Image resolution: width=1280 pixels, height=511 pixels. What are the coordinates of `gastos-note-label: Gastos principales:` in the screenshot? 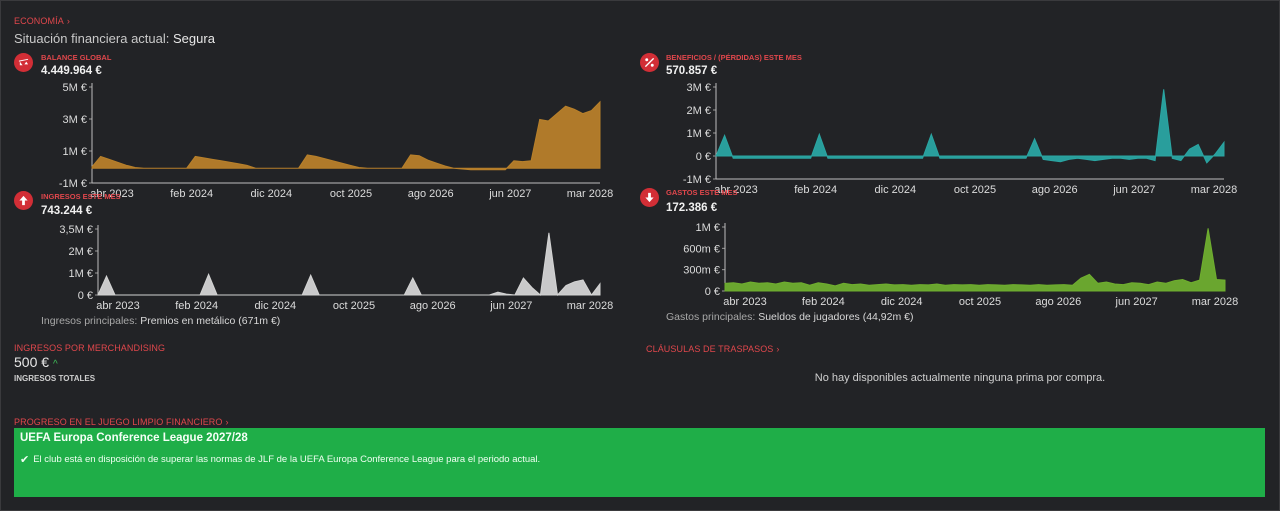 It's located at (711, 317).